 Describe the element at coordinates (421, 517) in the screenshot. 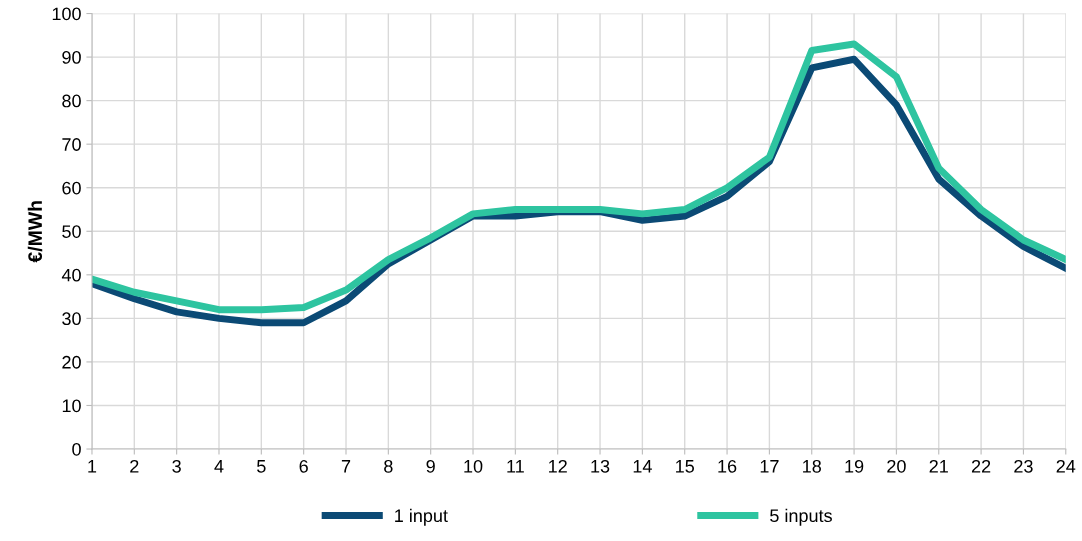

I see `legend-label: 1 input` at that location.